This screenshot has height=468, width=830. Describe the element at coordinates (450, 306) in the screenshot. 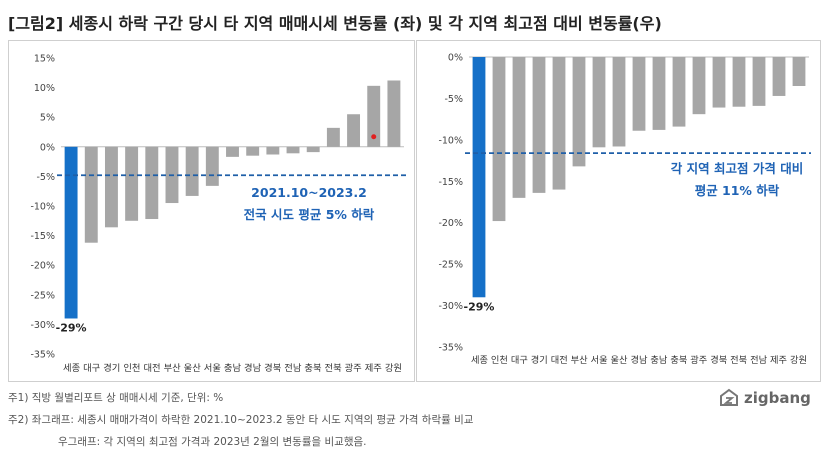

I see `y-tick-label: -30%` at that location.